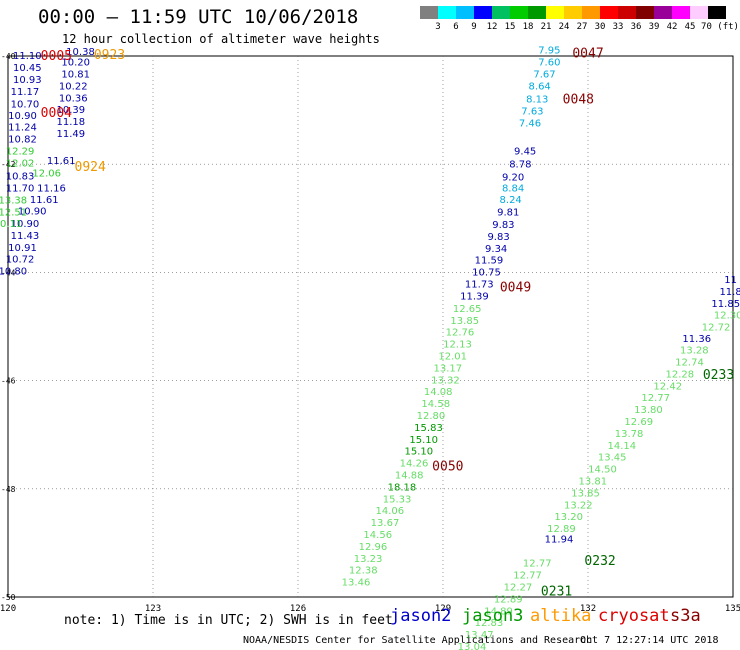 The height and width of the screenshot is (650, 740). Describe the element at coordinates (8, 609) in the screenshot. I see `x-tick-label: 120` at that location.